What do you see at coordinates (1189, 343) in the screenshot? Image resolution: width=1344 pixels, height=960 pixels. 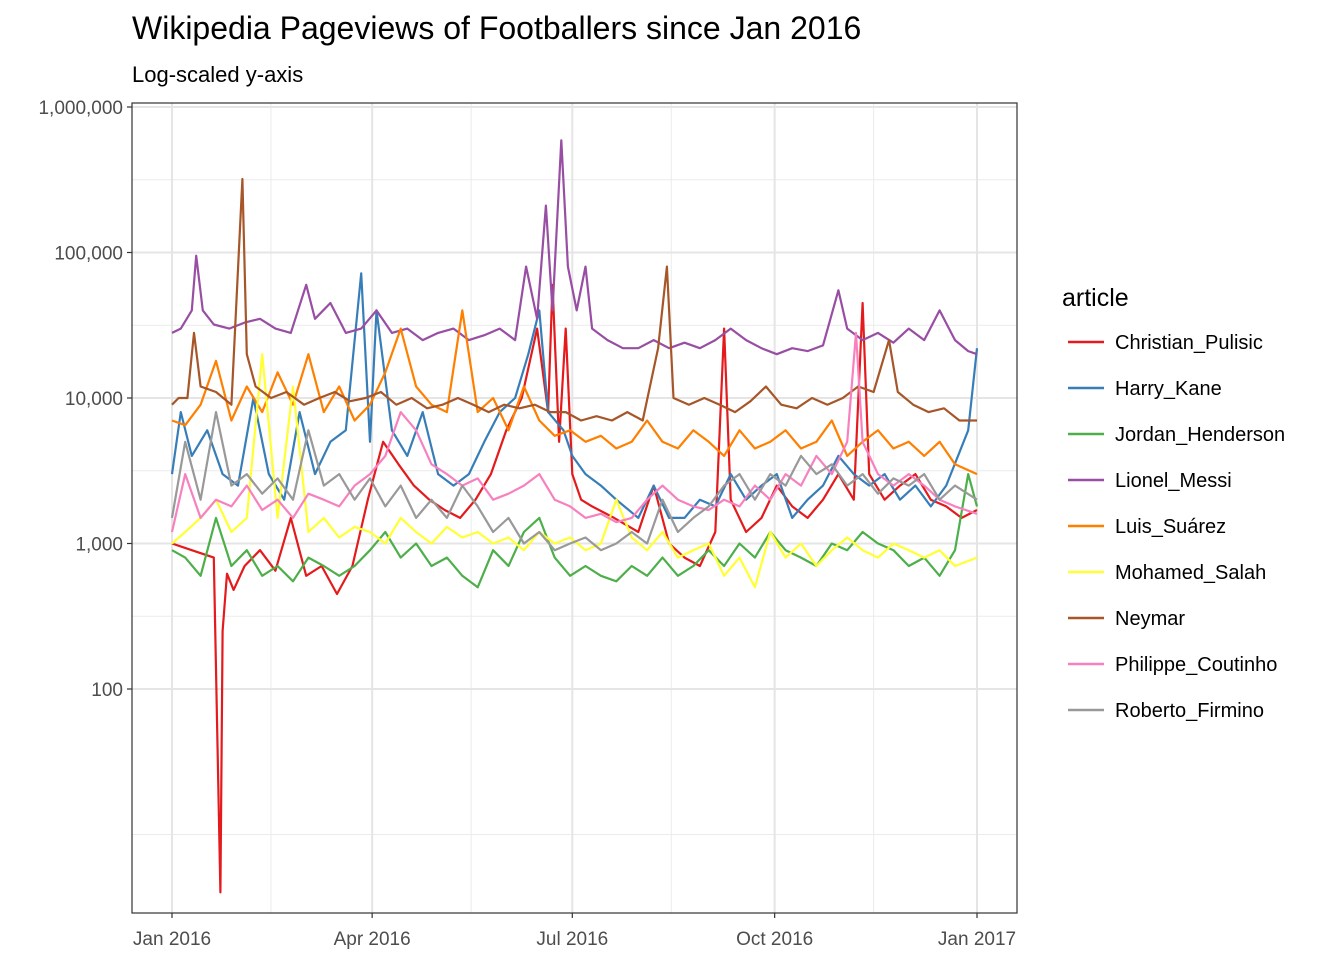 I see `legend-label: Christian_Pulisic` at bounding box center [1189, 343].